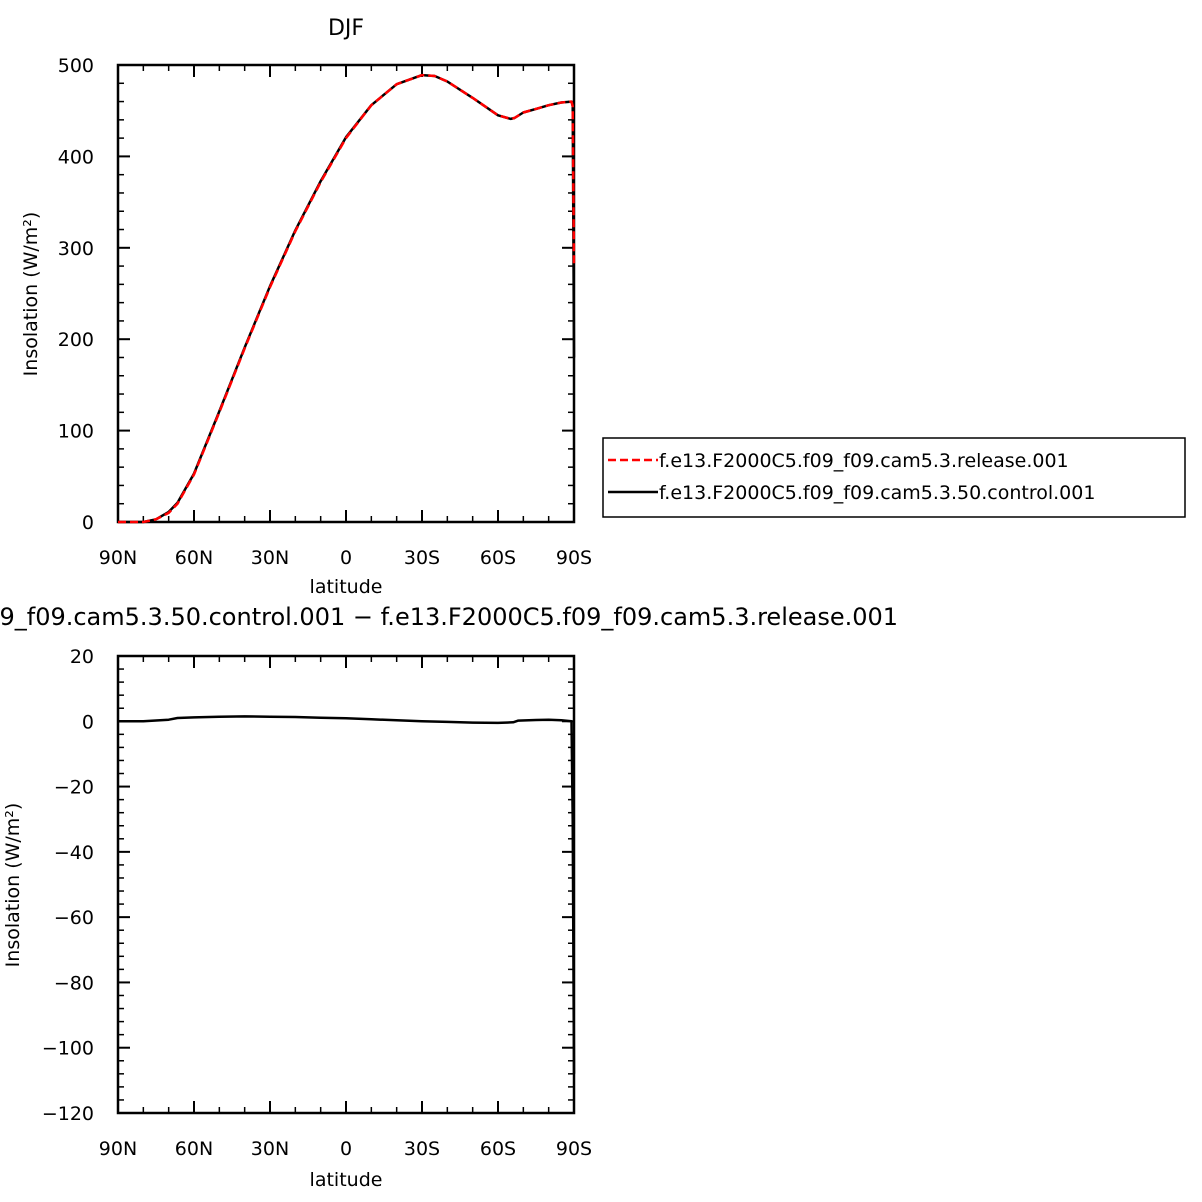 The image size is (1202, 1202). I want to click on y-tick-label: −20, so click(74, 788).